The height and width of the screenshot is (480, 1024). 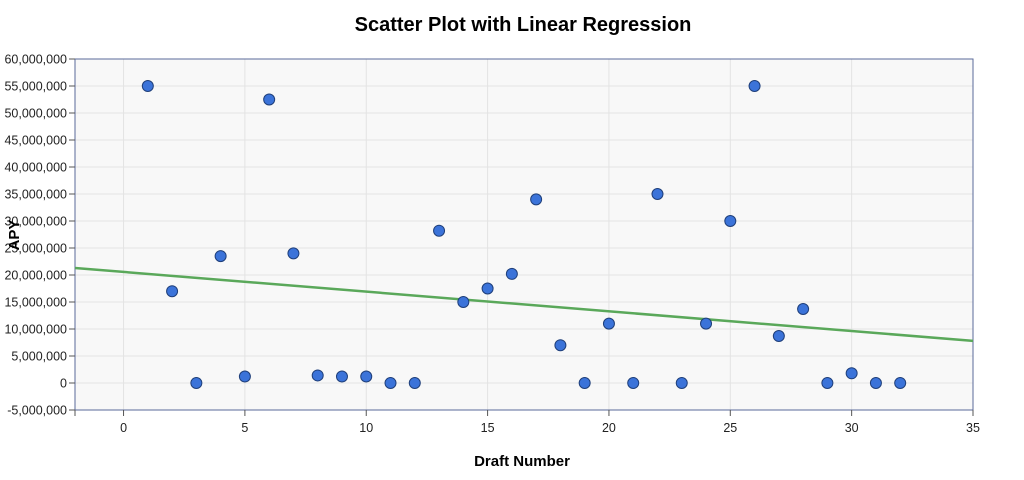 I want to click on y-tick-label: 25,000,000, so click(x=35, y=249).